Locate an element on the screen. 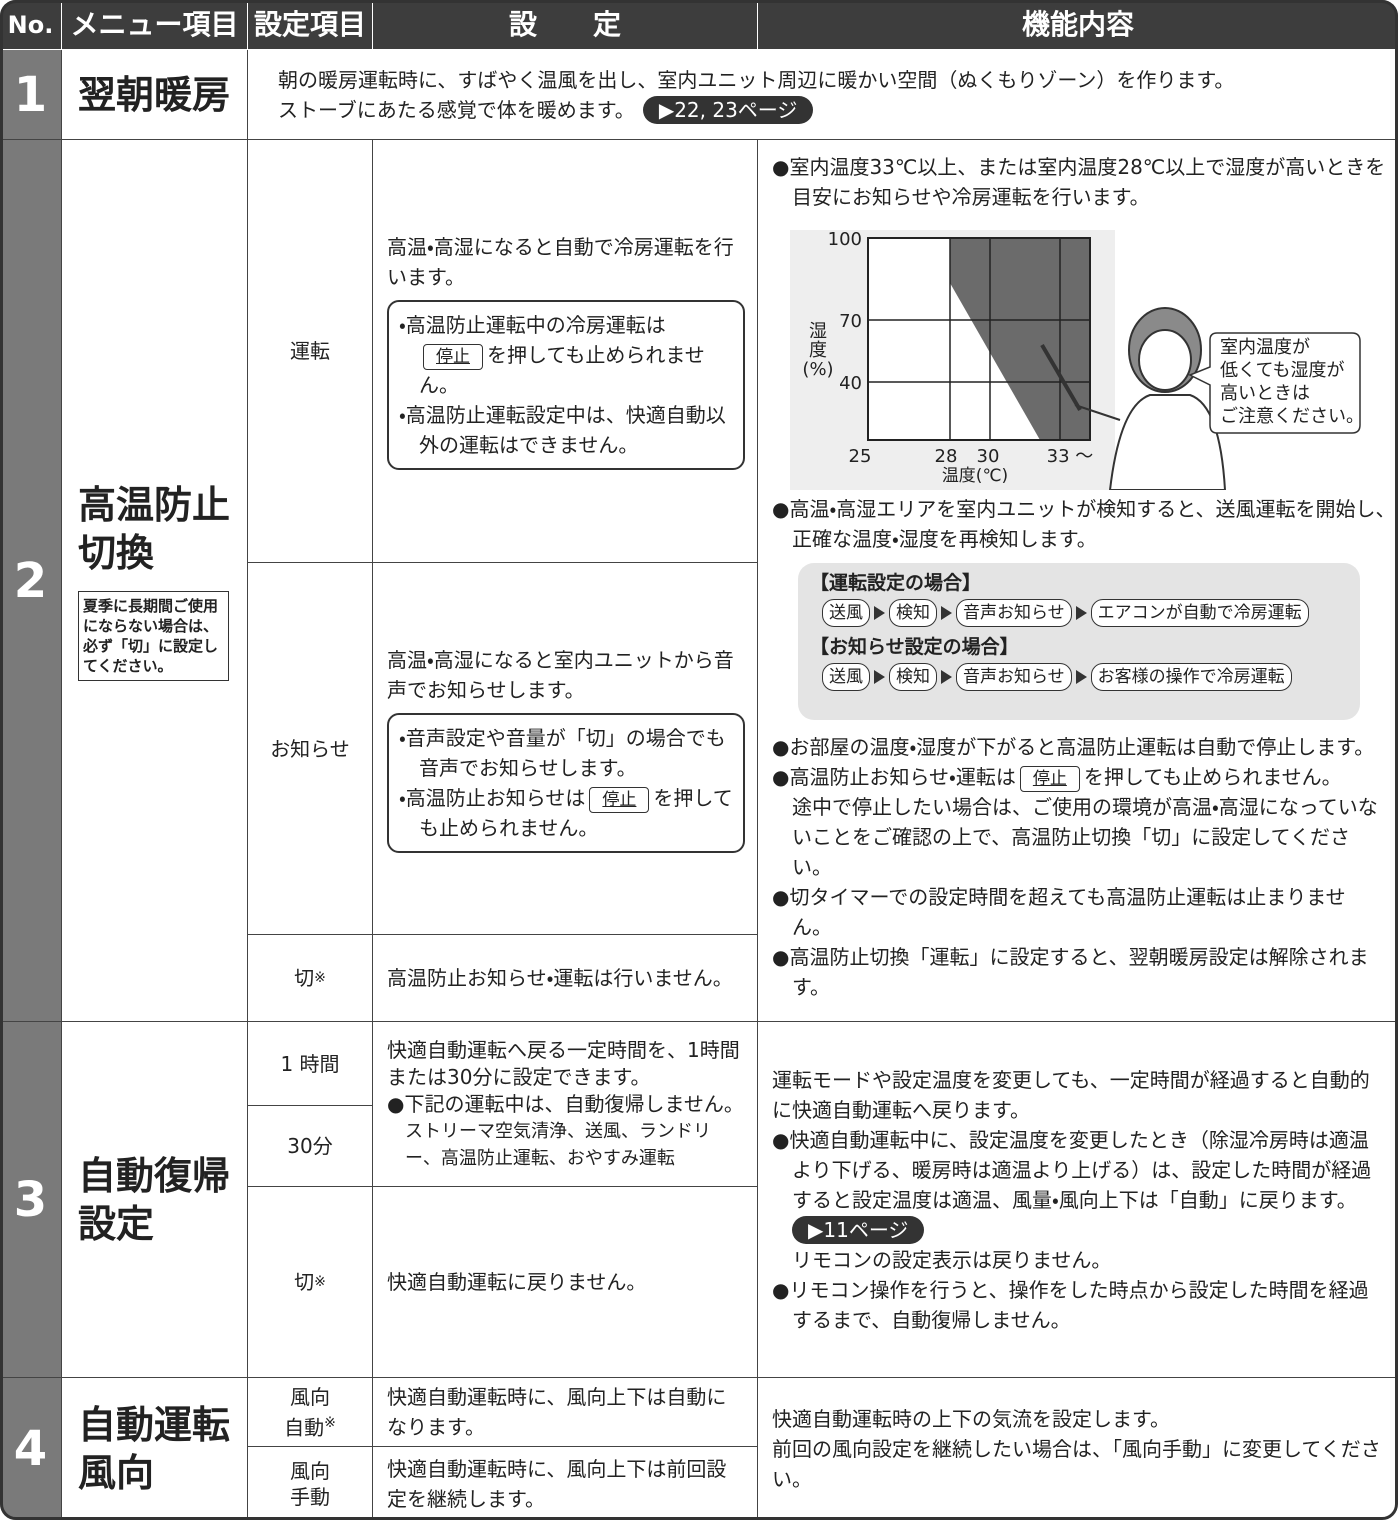 The height and width of the screenshot is (1520, 1398). setting-item: 風向 自動※ is located at coordinates (310, 1412).